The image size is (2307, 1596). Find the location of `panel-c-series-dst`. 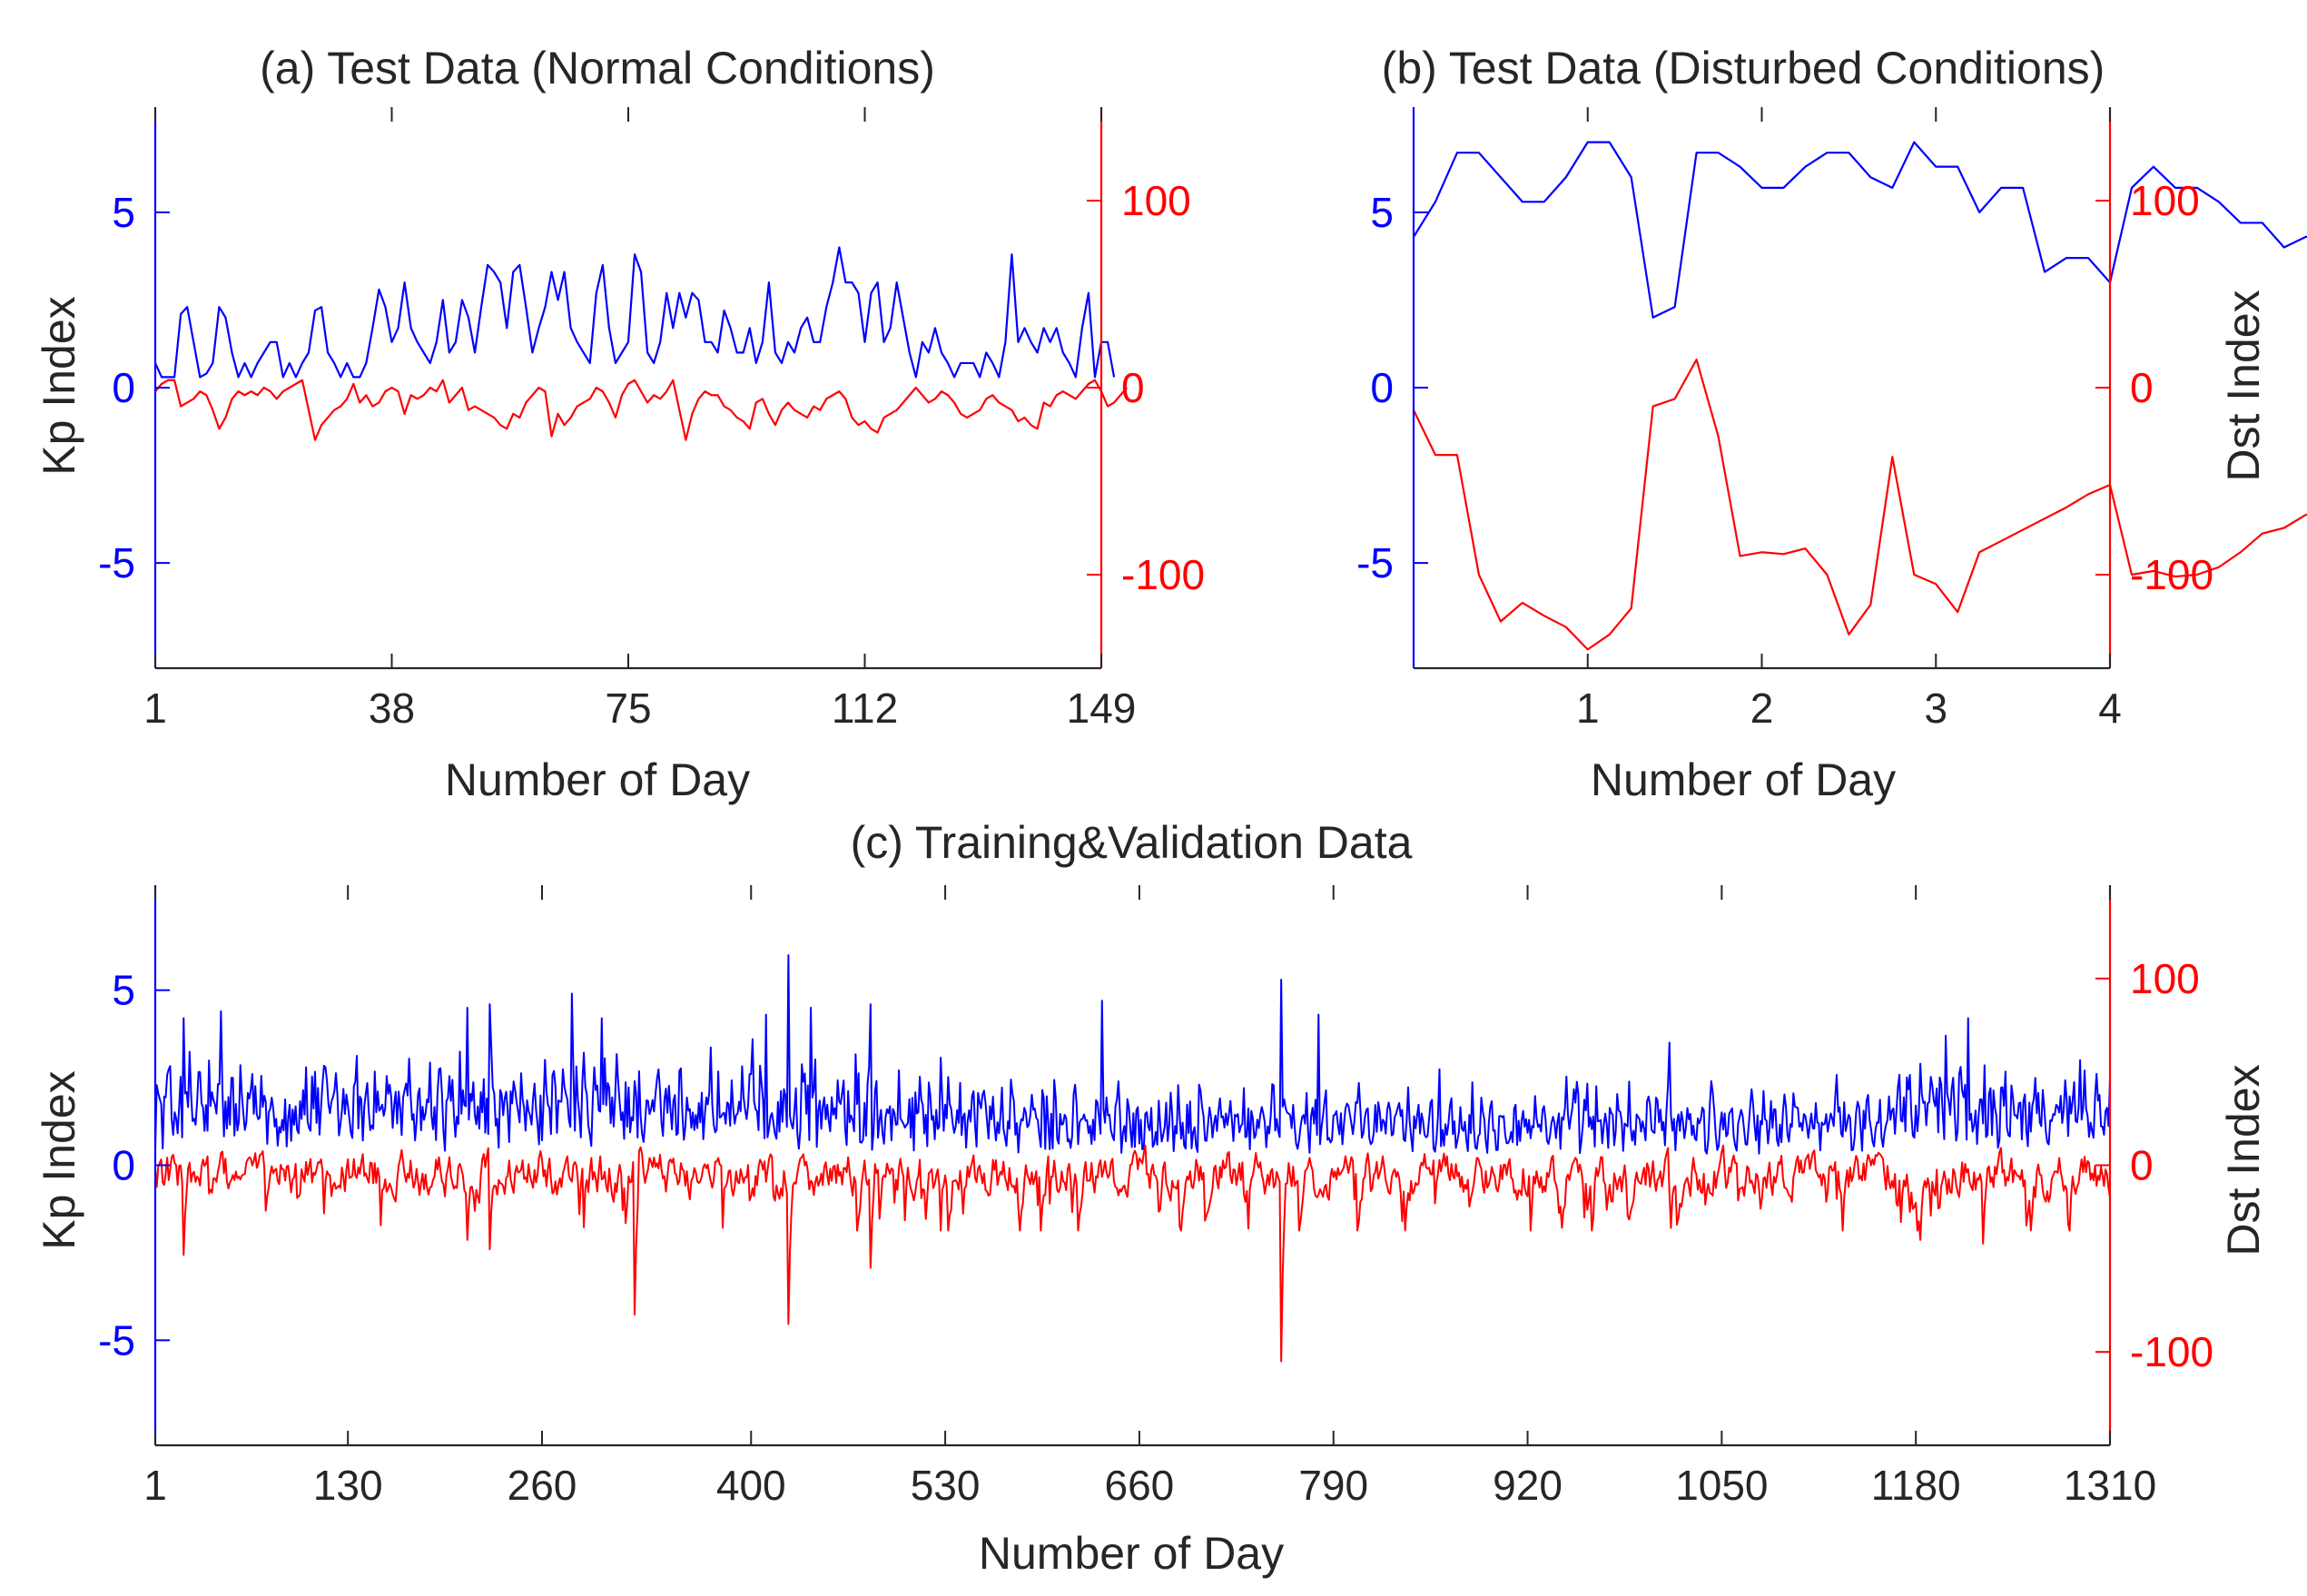

panel-c-series-dst is located at coordinates (1132, 1253).